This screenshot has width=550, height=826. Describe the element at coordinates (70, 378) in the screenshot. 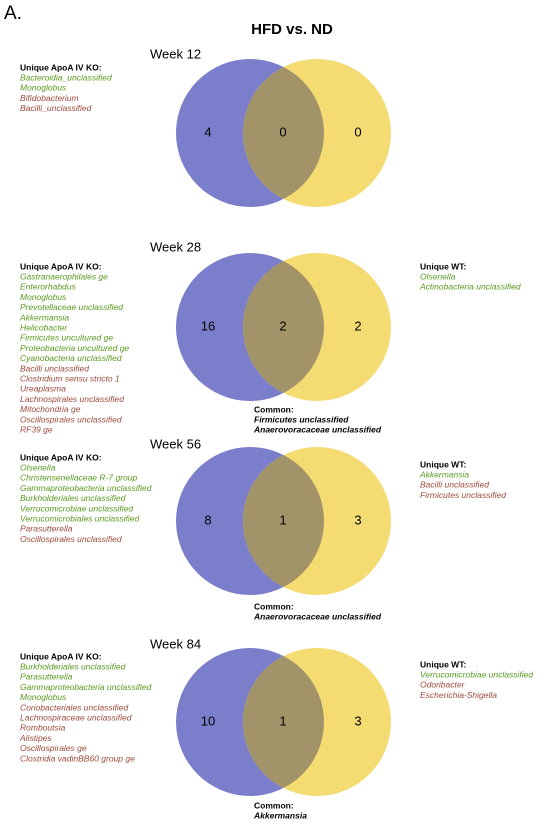

I see `ko-taxon: Clostridium sensu stricto 1` at that location.